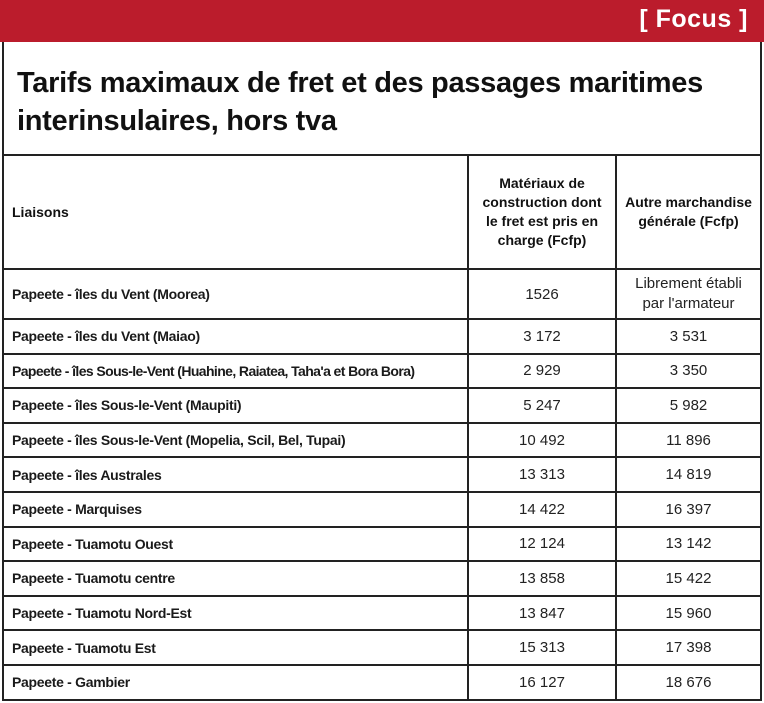 This screenshot has width=764, height=703. Describe the element at coordinates (235, 212) in the screenshot. I see `header-routes: Liaisons` at that location.